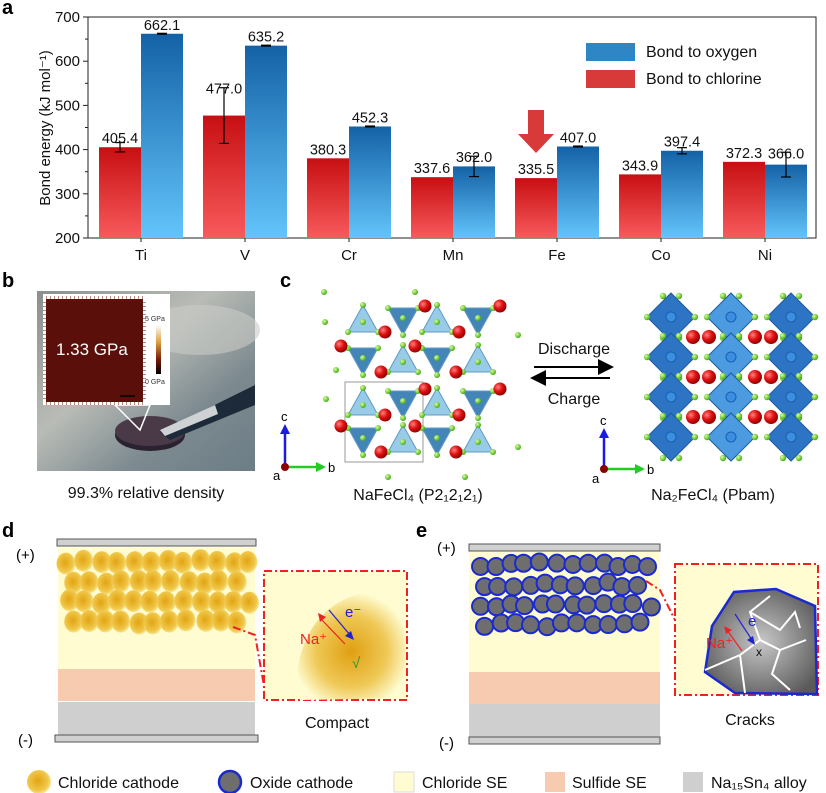 The height and width of the screenshot is (793, 826). I want to click on bar-chlorine-Mn, so click(432, 207).